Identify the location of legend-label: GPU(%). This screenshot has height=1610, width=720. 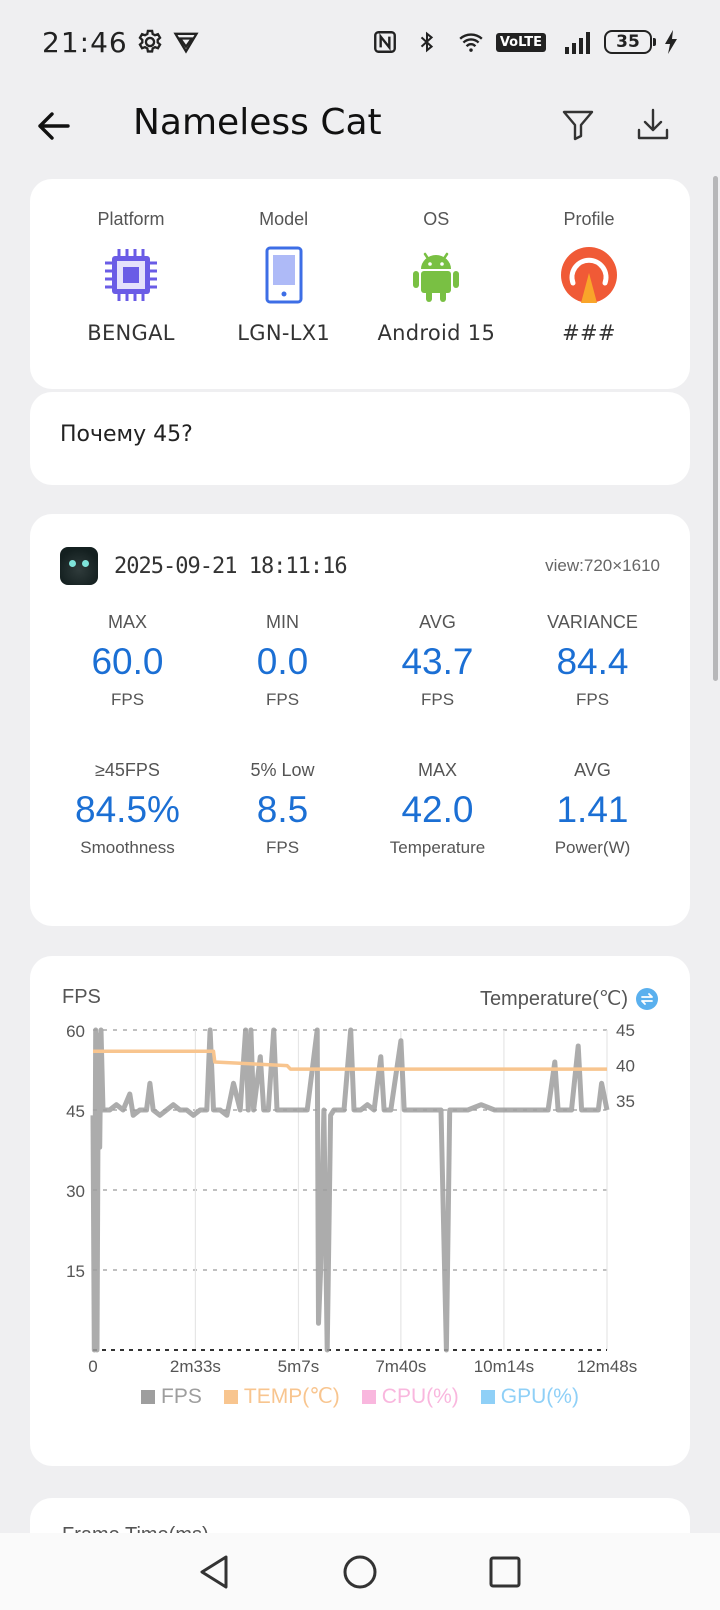
(539, 1396).